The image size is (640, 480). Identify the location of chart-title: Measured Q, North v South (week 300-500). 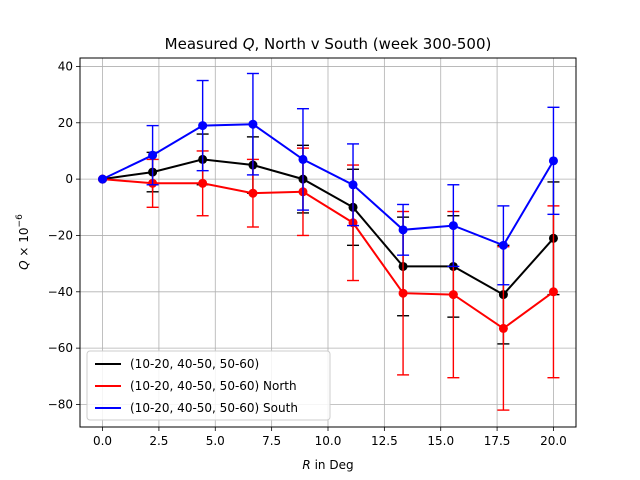
(328, 44).